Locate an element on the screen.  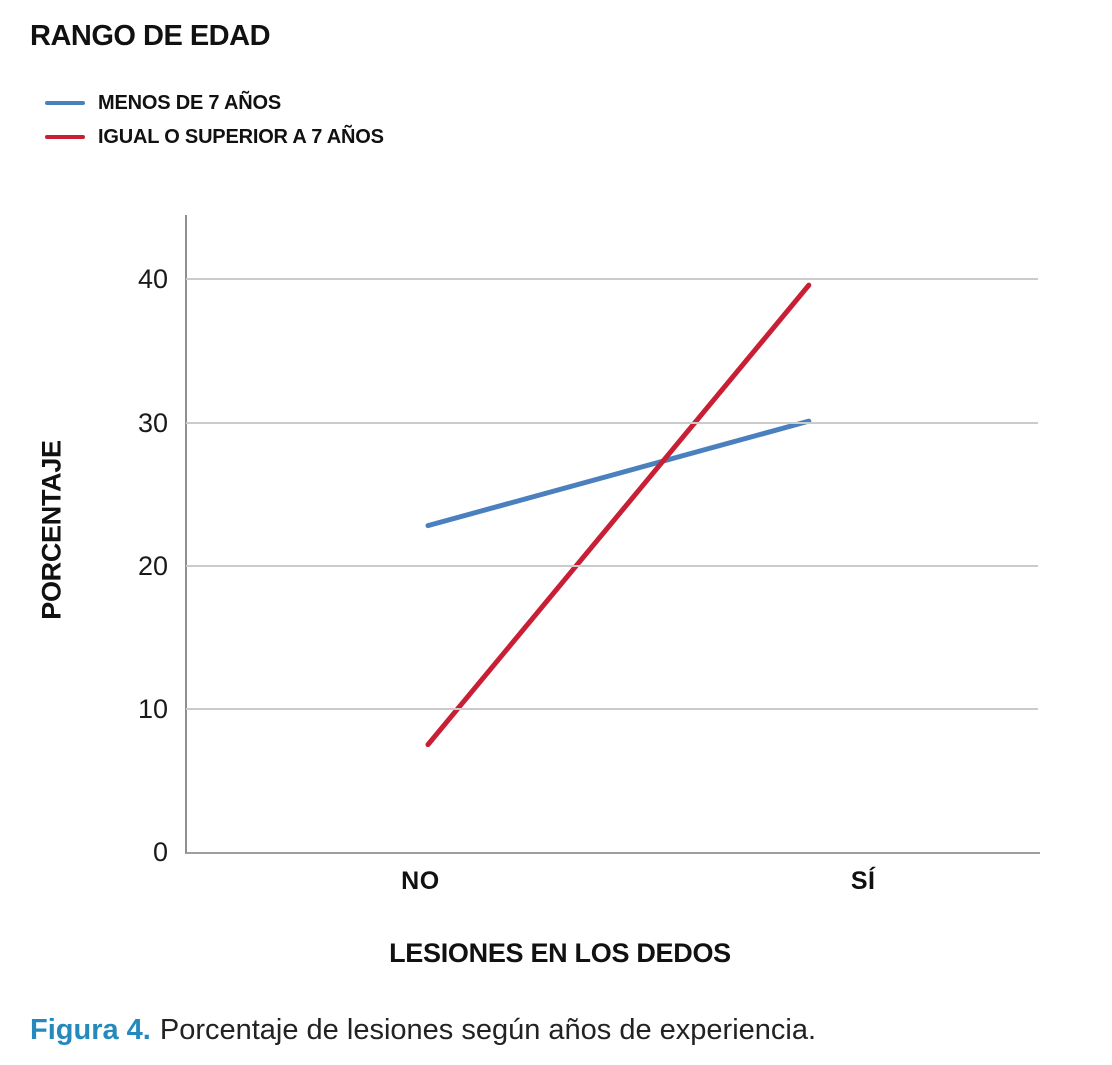
legend-line-swatch-blue is located at coordinates (65, 103).